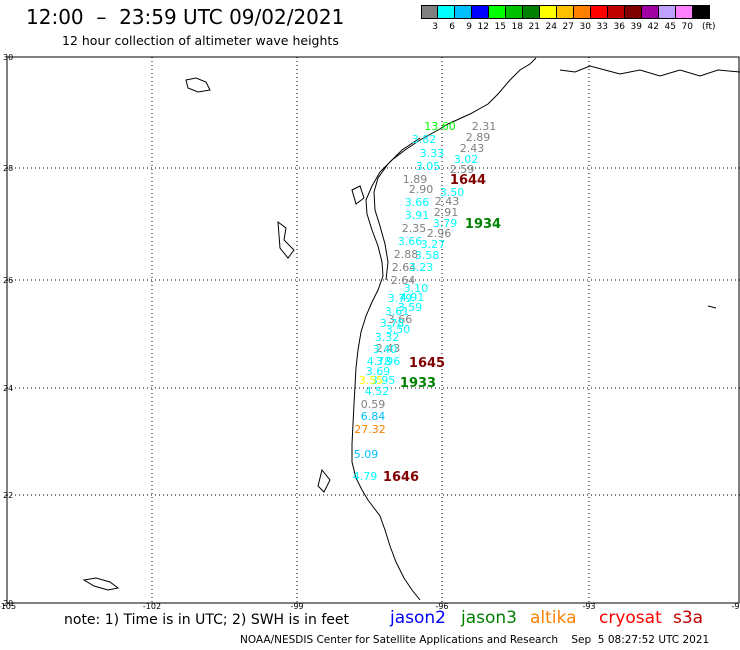  I want to click on swh-value: 2.90, so click(421, 189).